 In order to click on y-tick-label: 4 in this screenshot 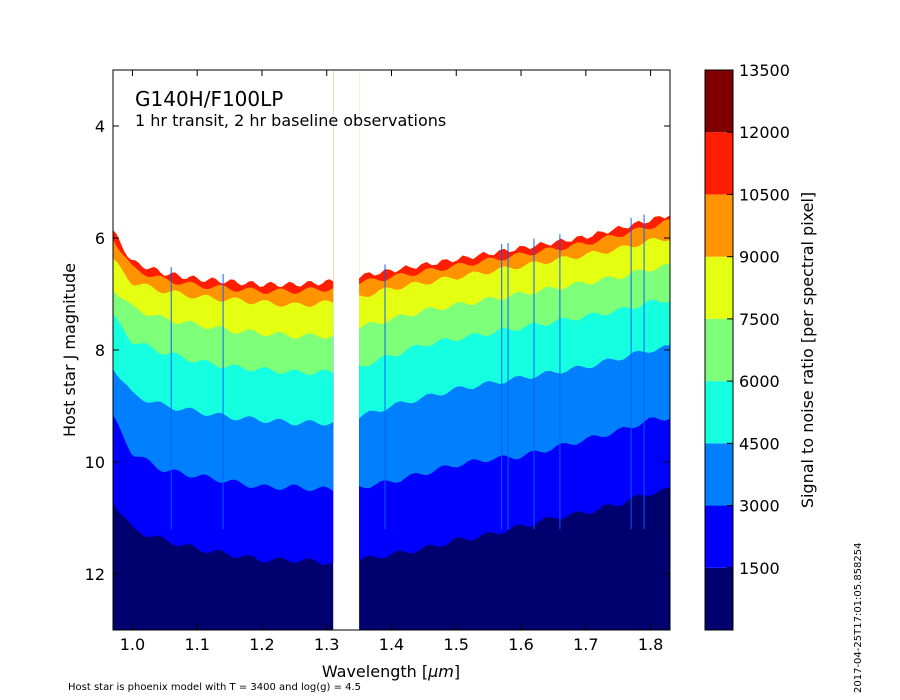, I will do `click(100, 126)`.